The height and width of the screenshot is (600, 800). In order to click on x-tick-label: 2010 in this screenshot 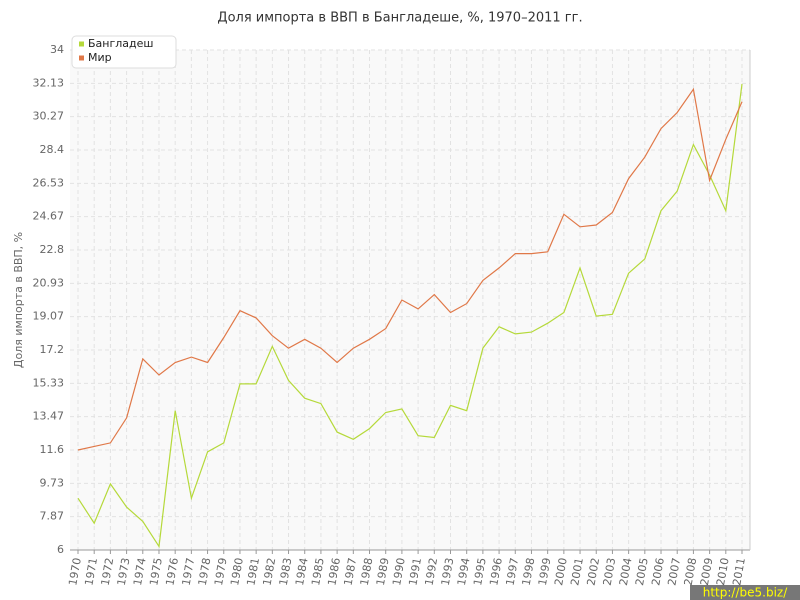, I will do `click(723, 572)`.